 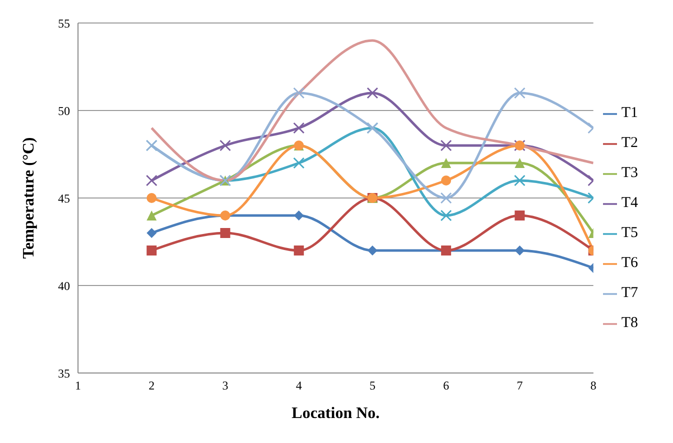 I want to click on legend-label: T4, so click(x=629, y=203).